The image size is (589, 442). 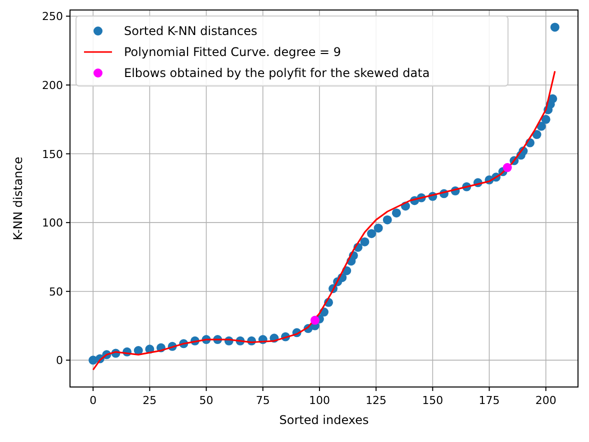 I want to click on y-tick-label: 150, so click(x=52, y=154).